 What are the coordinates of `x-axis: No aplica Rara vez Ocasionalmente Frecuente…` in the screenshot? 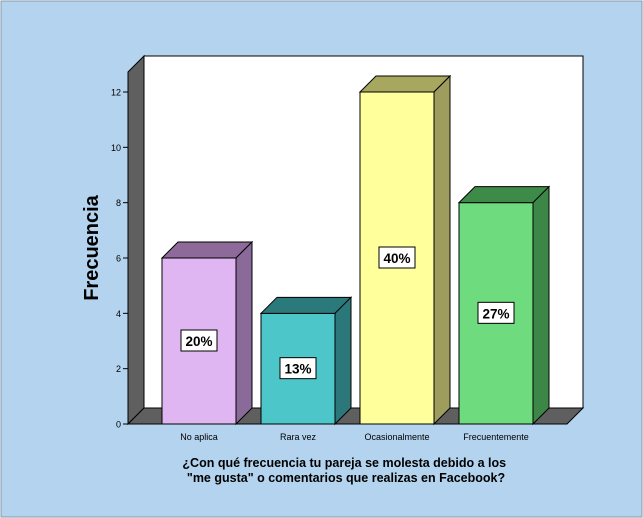 It's located at (354, 437).